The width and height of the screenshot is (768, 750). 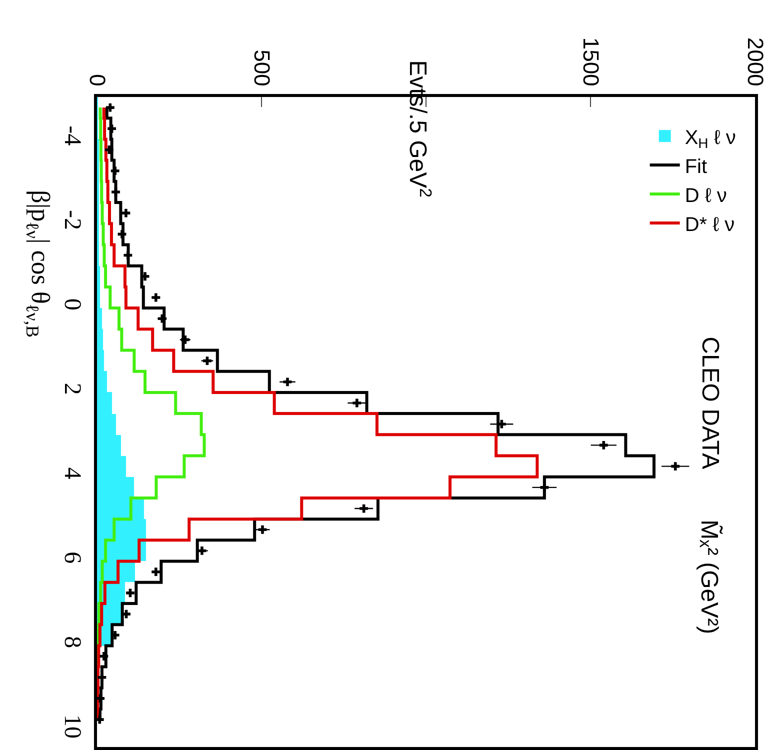 What do you see at coordinates (72, 220) in the screenshot?
I see `y-tick-label: -2` at bounding box center [72, 220].